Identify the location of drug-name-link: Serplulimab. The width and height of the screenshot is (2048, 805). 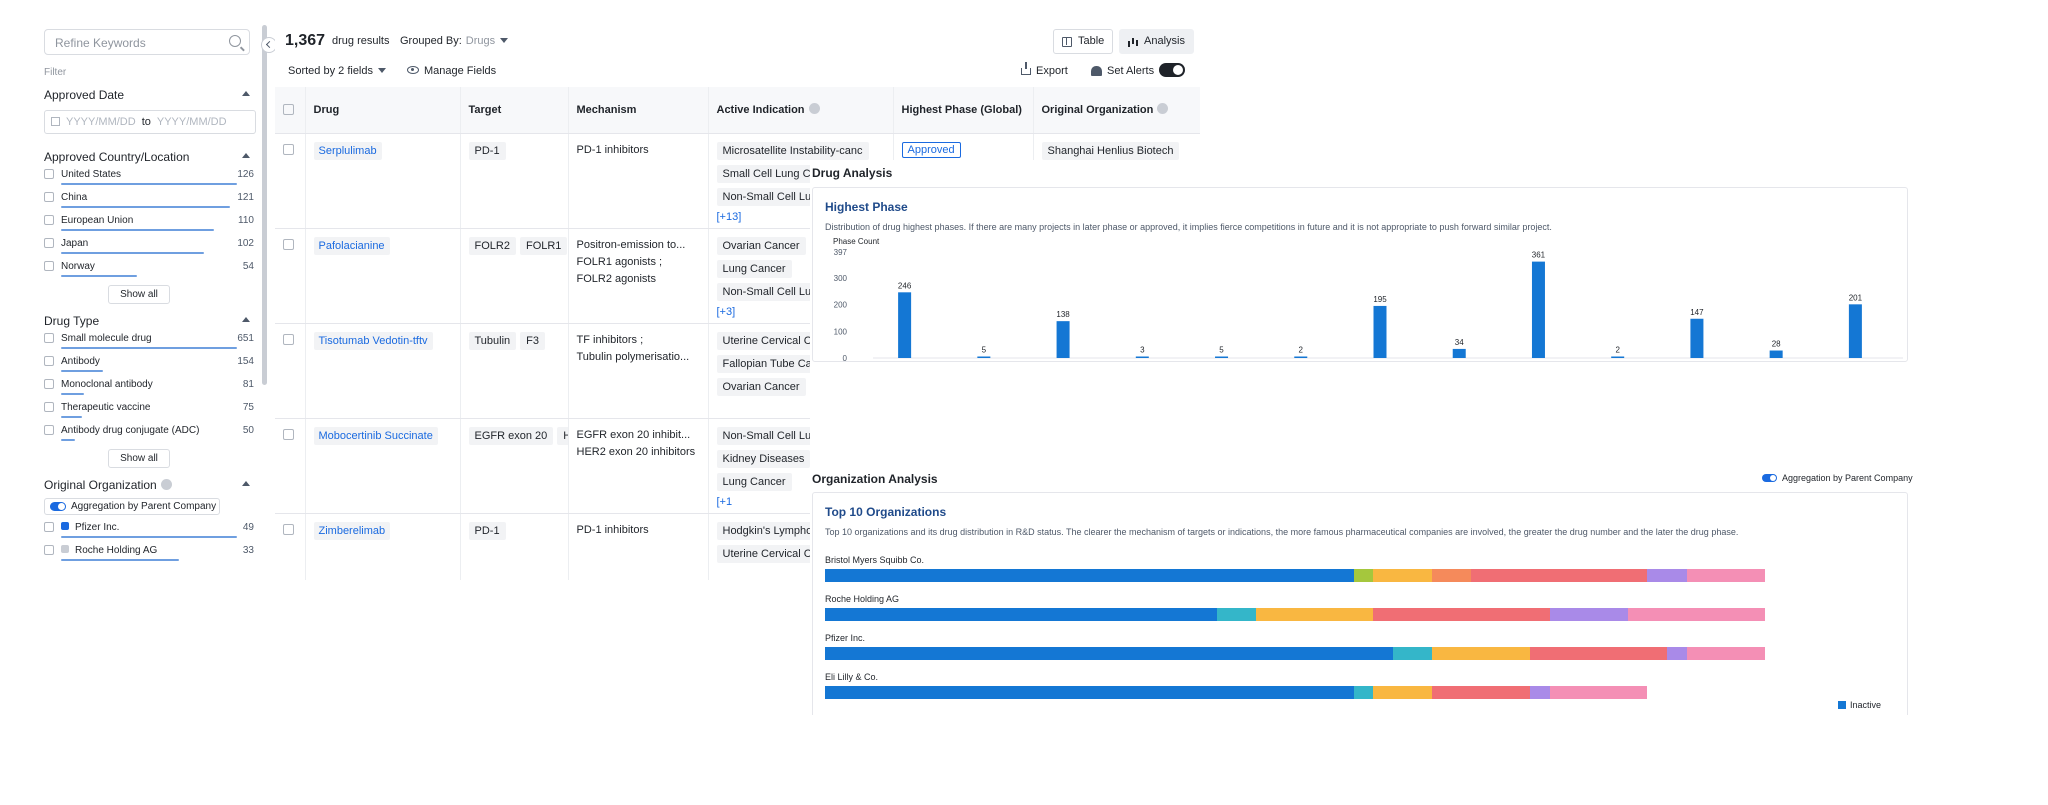
(347, 150).